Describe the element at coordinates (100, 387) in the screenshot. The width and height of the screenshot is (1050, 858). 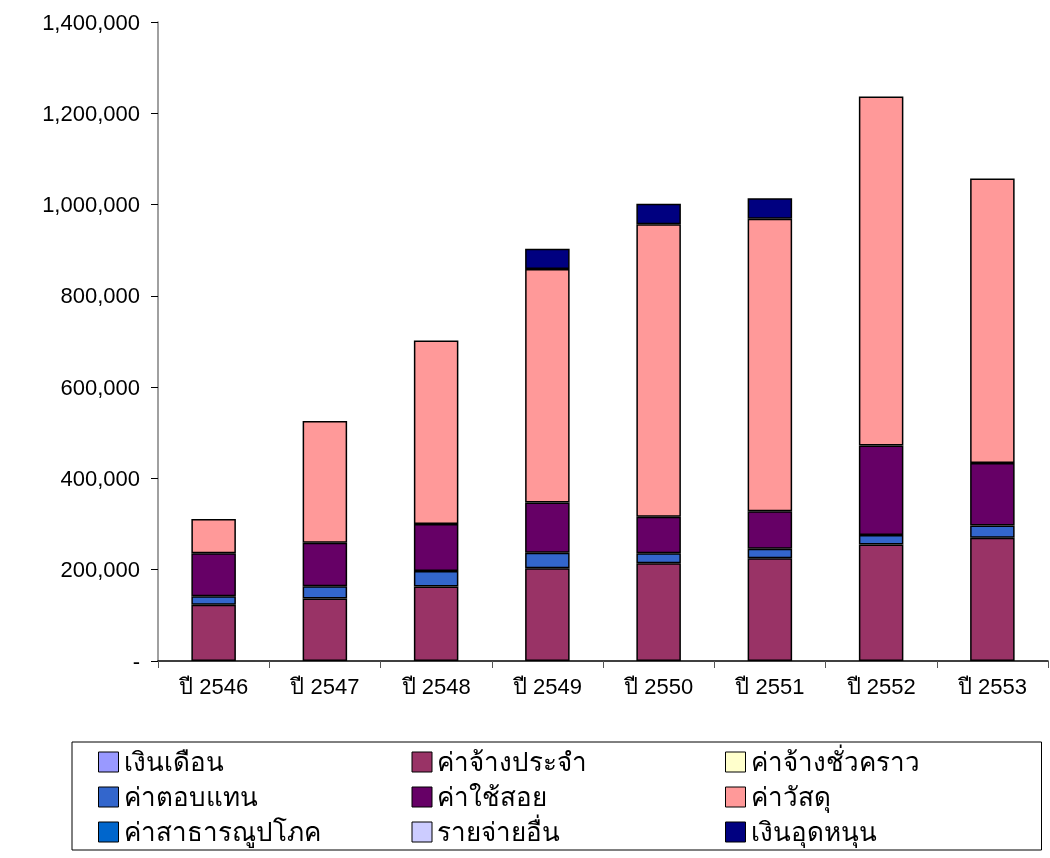
I see `y-tick-label: 600,000` at that location.